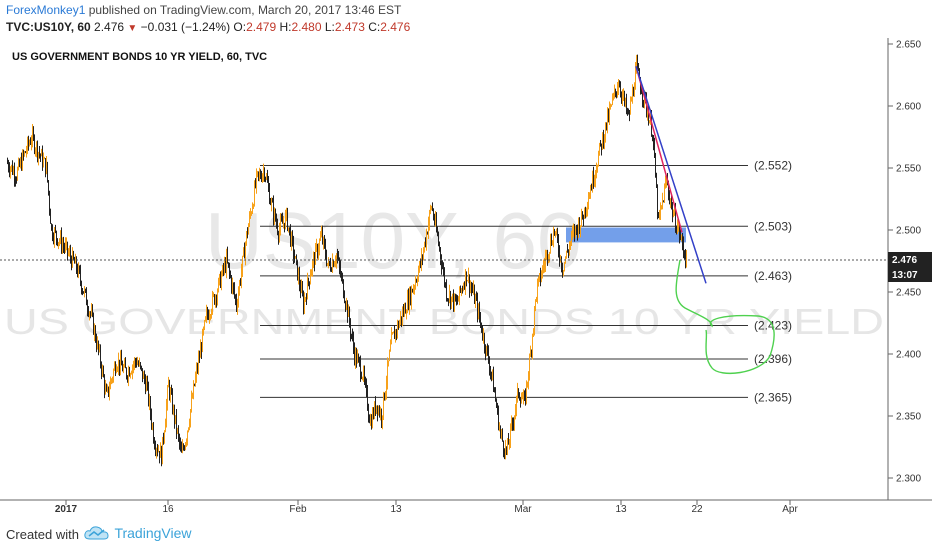 Image resolution: width=932 pixels, height=550 pixels. I want to click on projection-path, so click(725, 317).